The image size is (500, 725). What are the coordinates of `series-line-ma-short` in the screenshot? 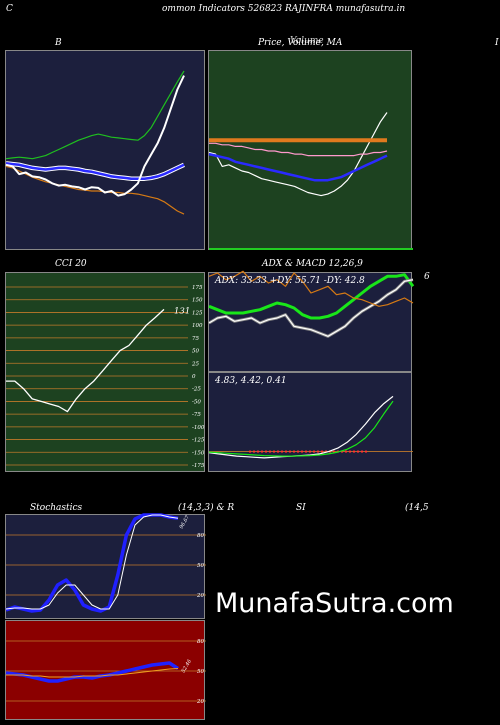 It's located at (298, 167).